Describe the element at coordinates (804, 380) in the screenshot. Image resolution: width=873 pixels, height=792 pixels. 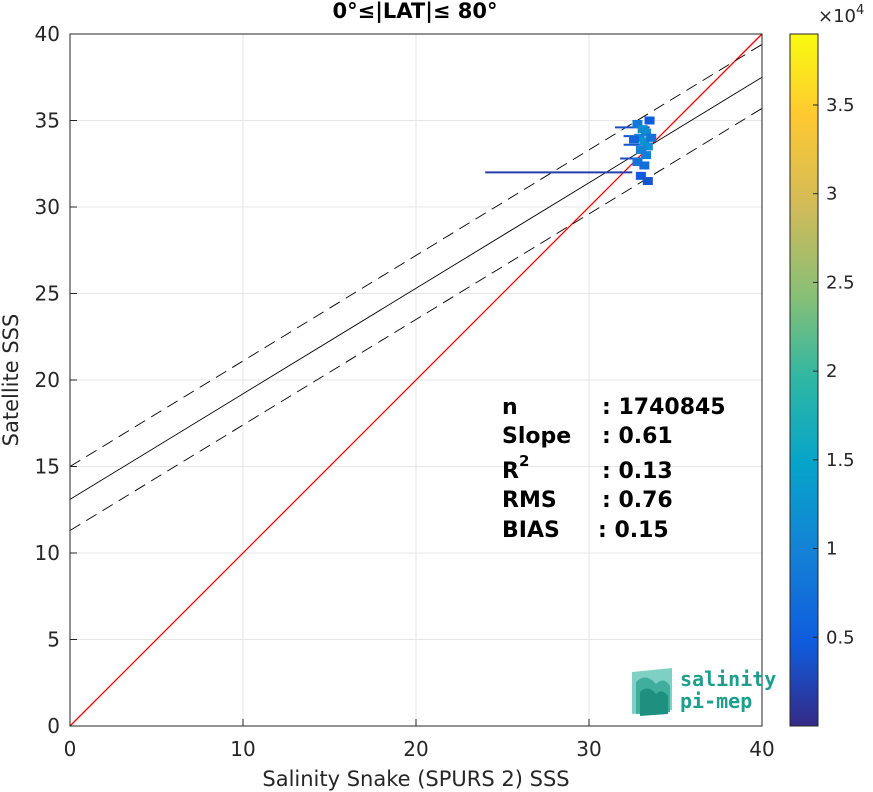
I see `colorbar` at that location.